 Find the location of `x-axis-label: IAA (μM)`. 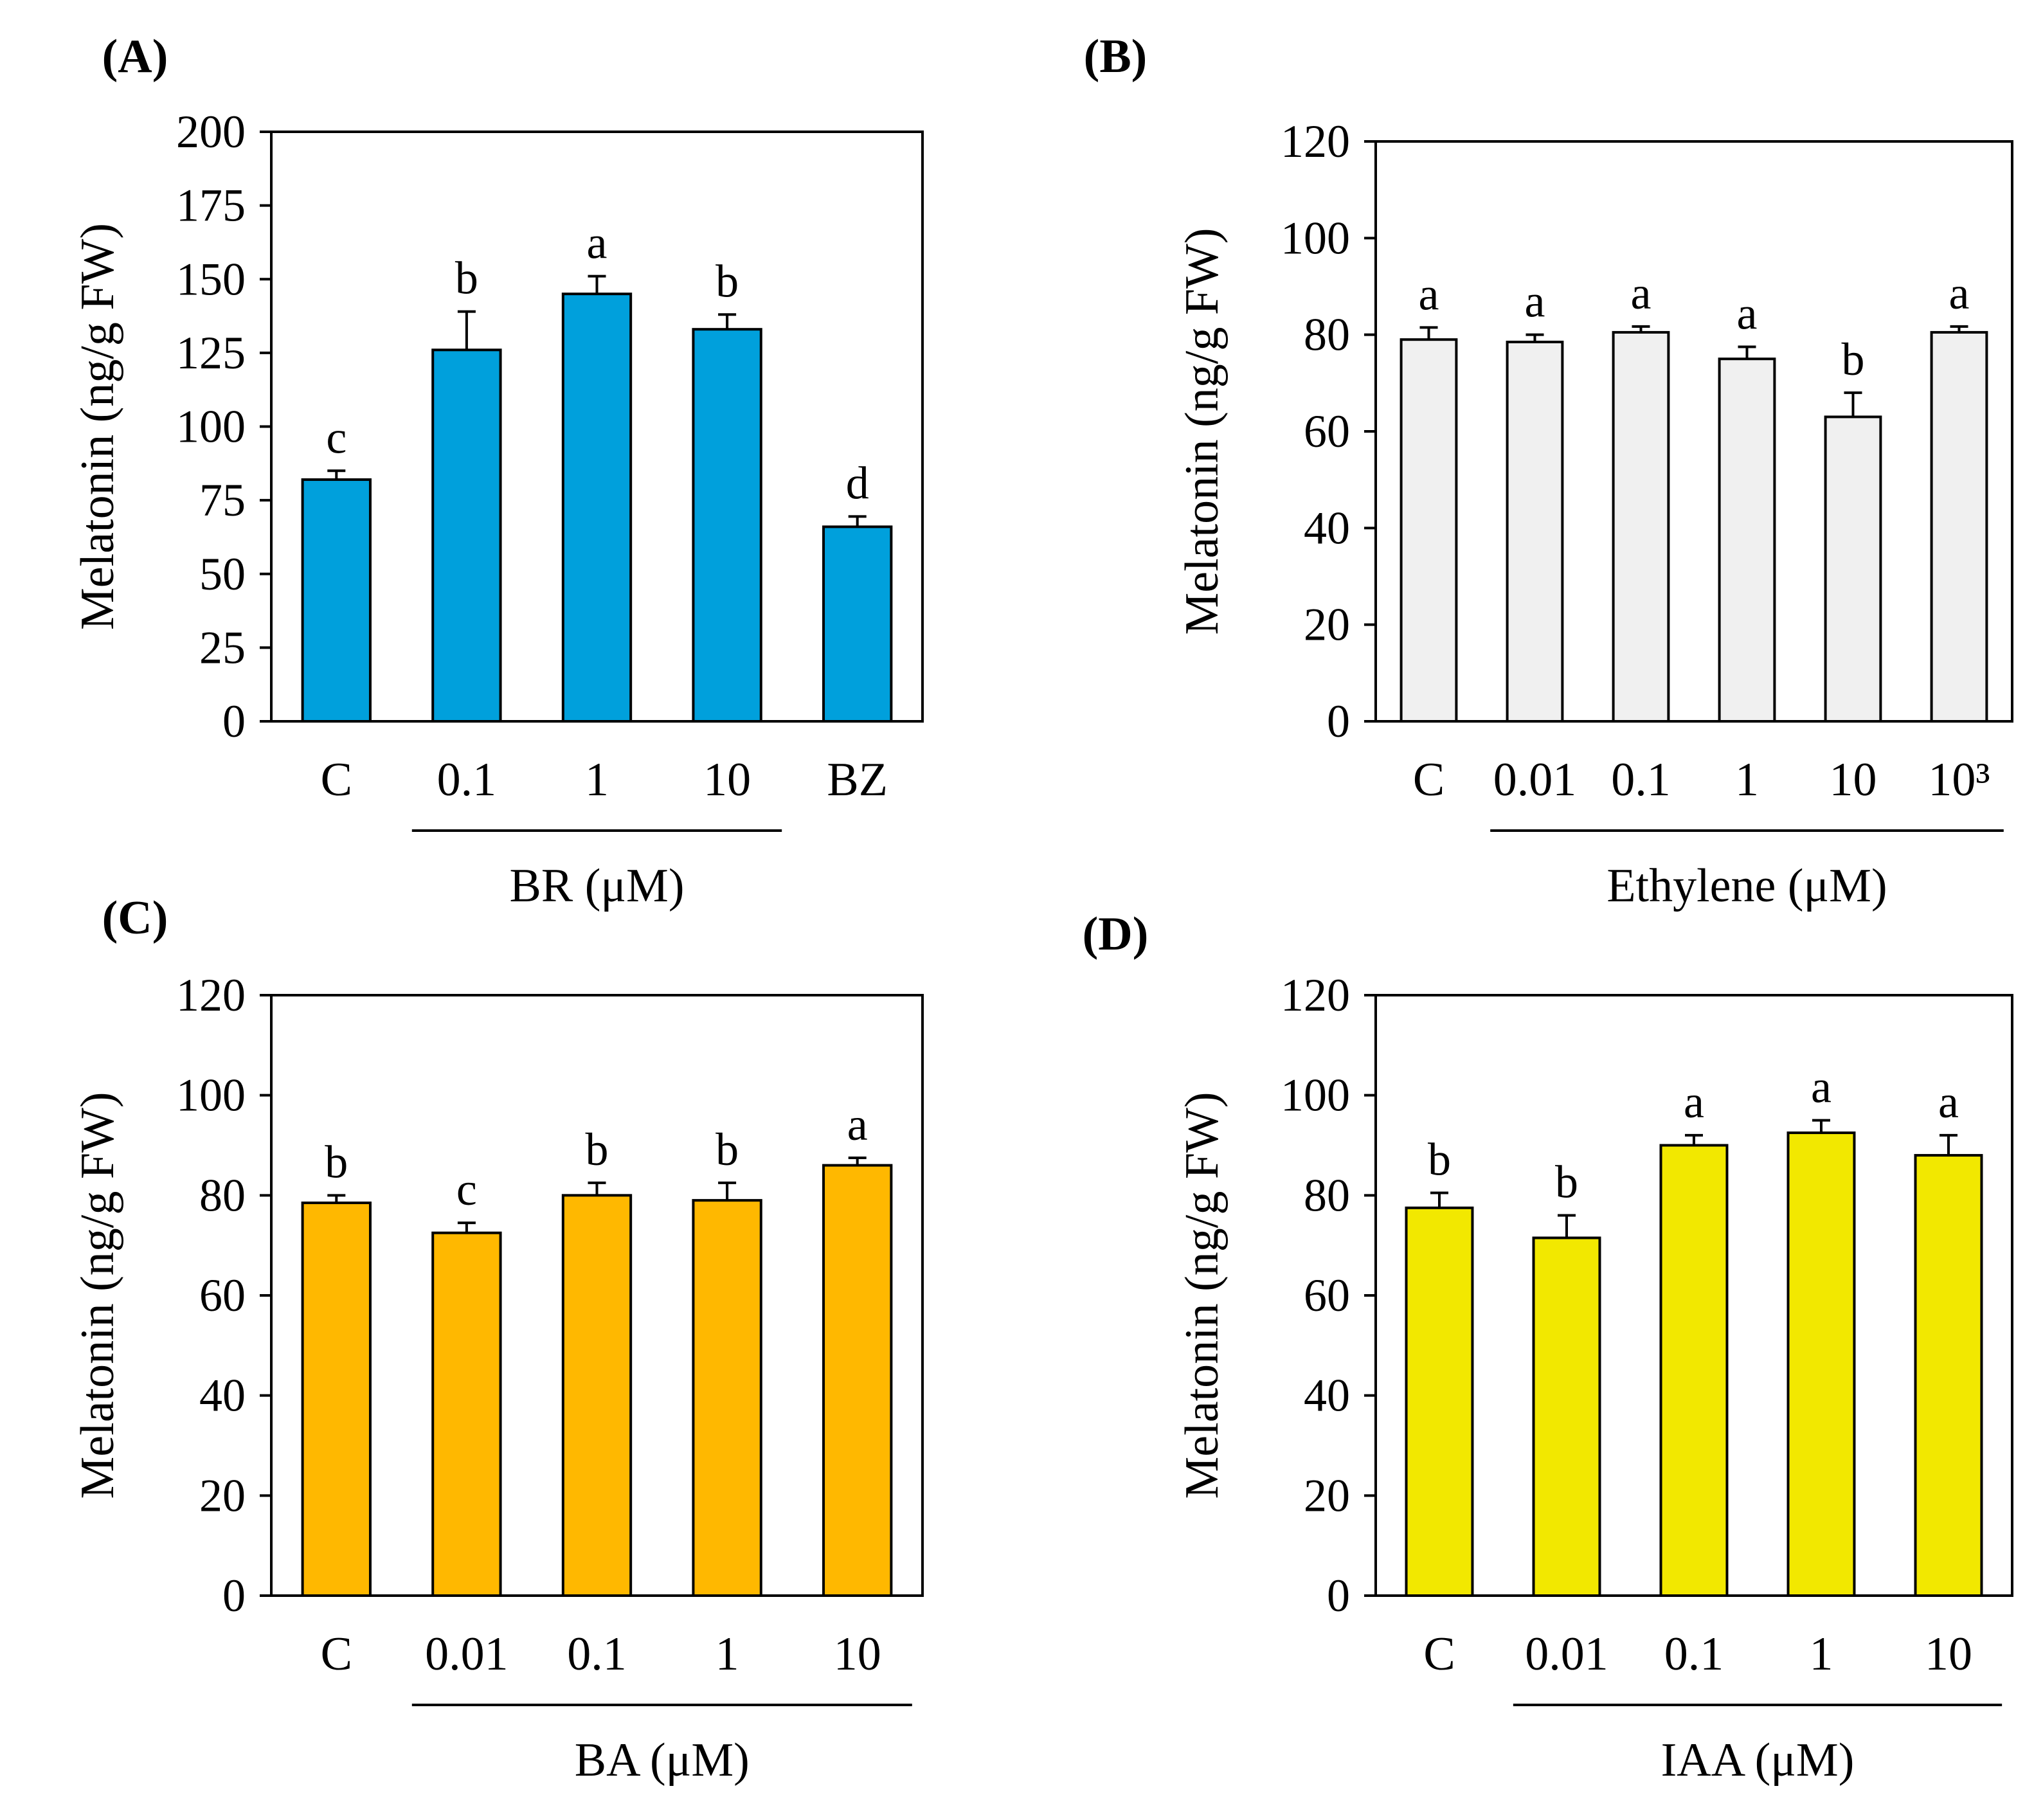

x-axis-label: IAA (μM) is located at coordinates (1758, 1760).